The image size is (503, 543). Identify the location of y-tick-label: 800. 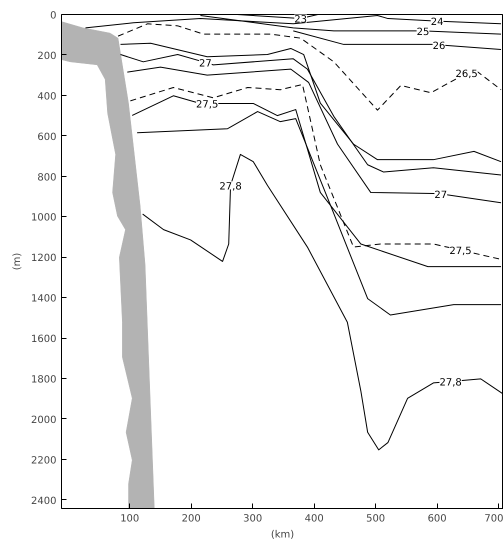
(47, 178).